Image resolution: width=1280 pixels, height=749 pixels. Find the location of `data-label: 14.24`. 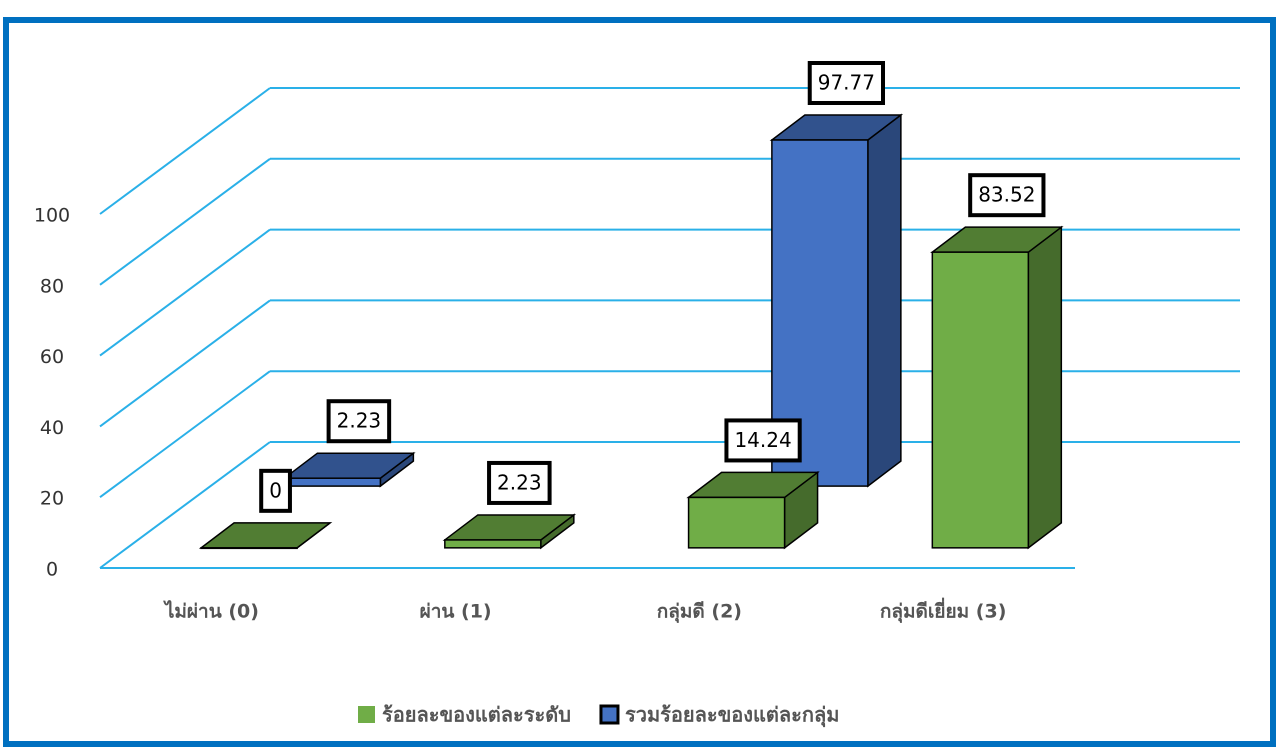

data-label: 14.24 is located at coordinates (762, 440).